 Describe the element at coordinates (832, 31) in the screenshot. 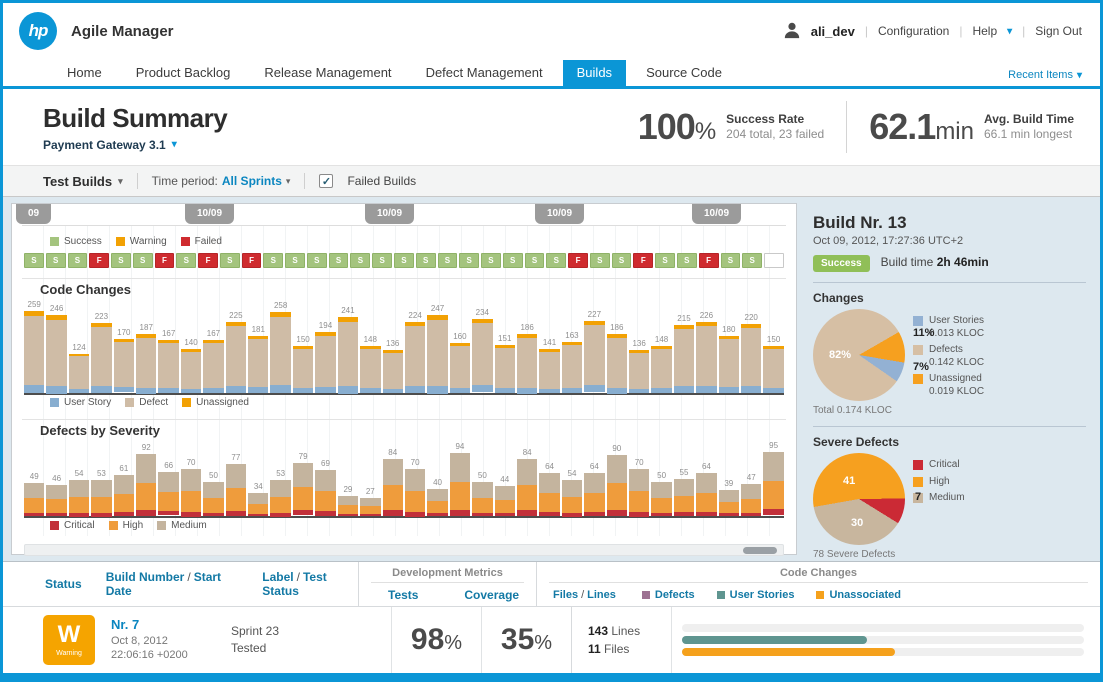

I see `user-name: ali_dev` at that location.